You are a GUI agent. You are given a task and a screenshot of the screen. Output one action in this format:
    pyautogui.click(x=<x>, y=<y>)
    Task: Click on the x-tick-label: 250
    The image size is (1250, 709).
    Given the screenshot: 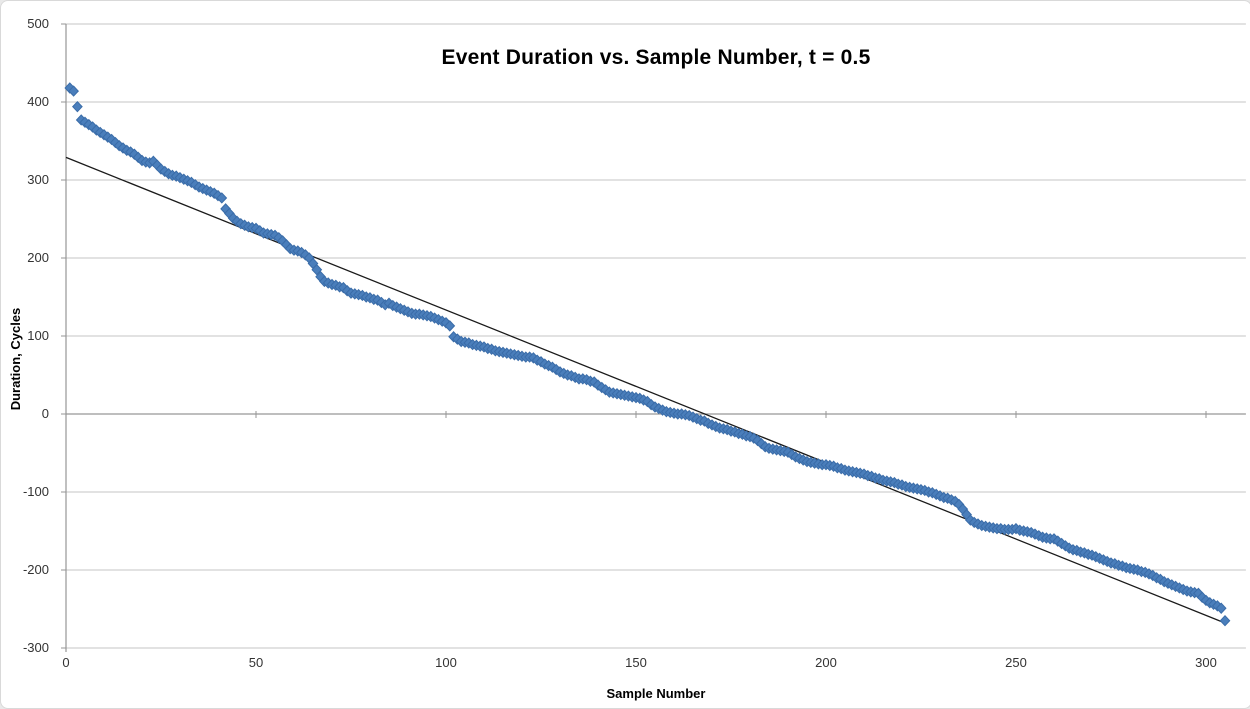 What is the action you would take?
    pyautogui.click(x=1016, y=662)
    